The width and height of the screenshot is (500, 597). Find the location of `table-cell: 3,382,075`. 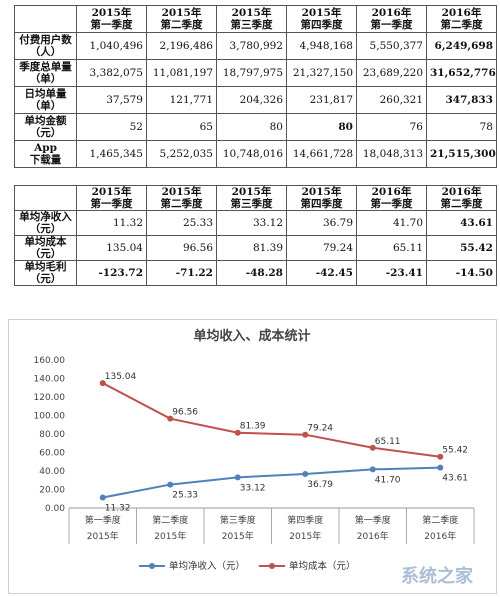

table-cell: 3,382,075 is located at coordinates (111, 73).